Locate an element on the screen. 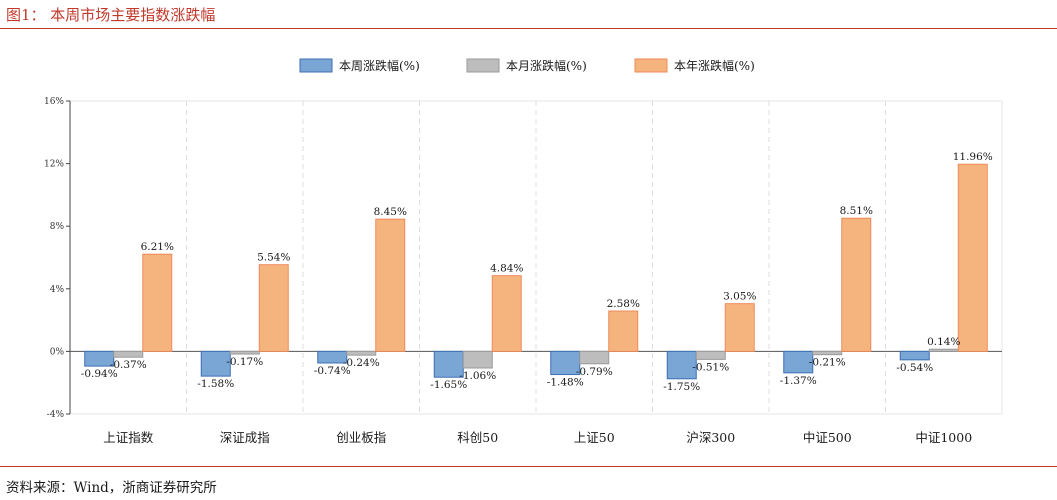  data-label: 8.45% is located at coordinates (390, 212).